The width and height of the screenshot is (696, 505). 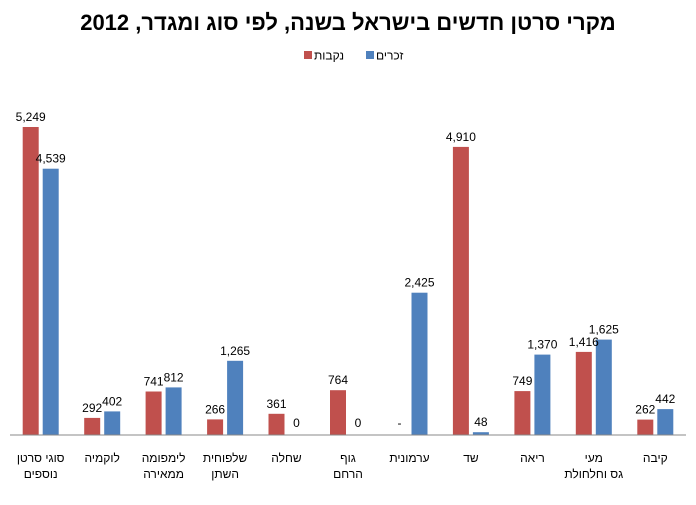 What do you see at coordinates (329, 56) in the screenshot?
I see `legend-label-female: נקבות` at bounding box center [329, 56].